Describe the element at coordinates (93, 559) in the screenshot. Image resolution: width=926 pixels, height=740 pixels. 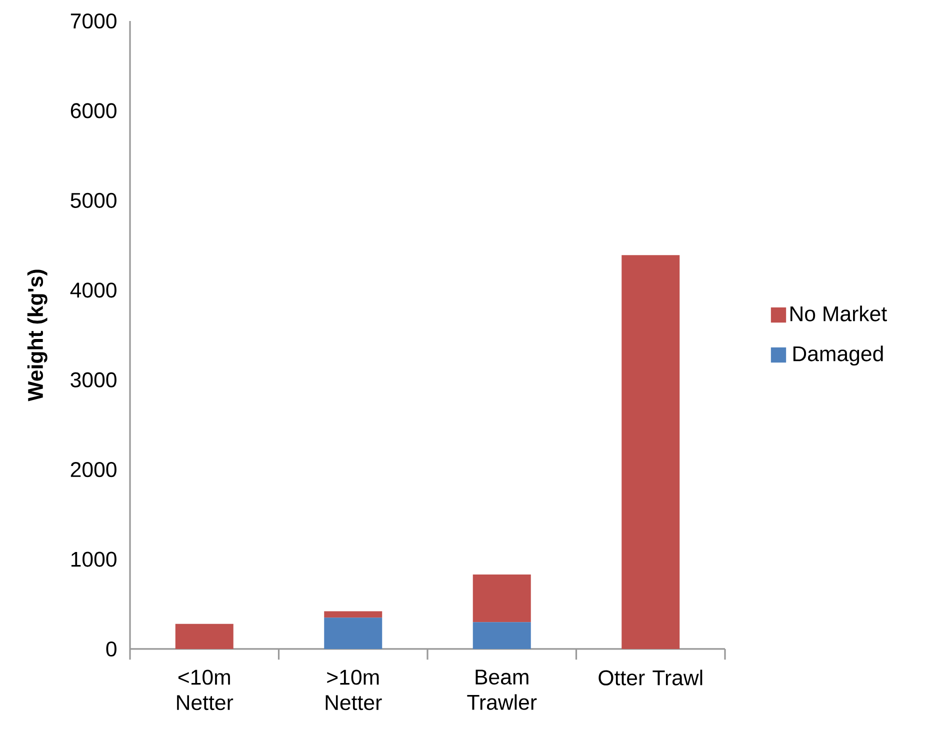
I see `y-tick-label: 1000` at that location.